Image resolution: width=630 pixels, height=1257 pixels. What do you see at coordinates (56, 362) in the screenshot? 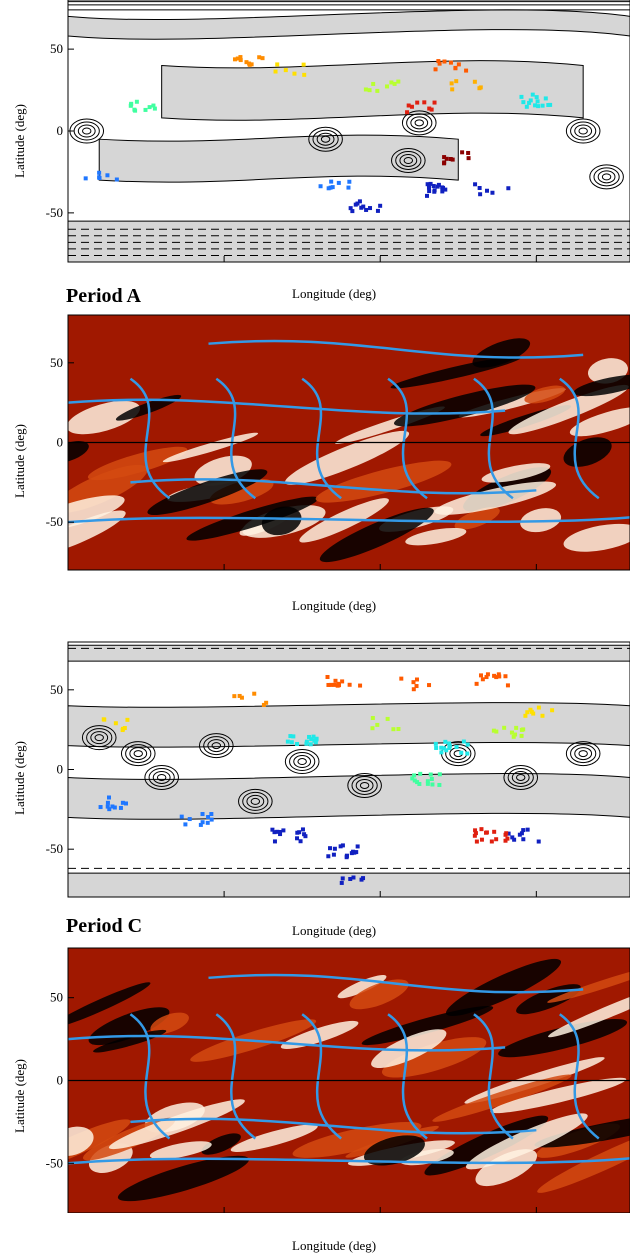
I see `y-tick-label: 50` at bounding box center [56, 362].